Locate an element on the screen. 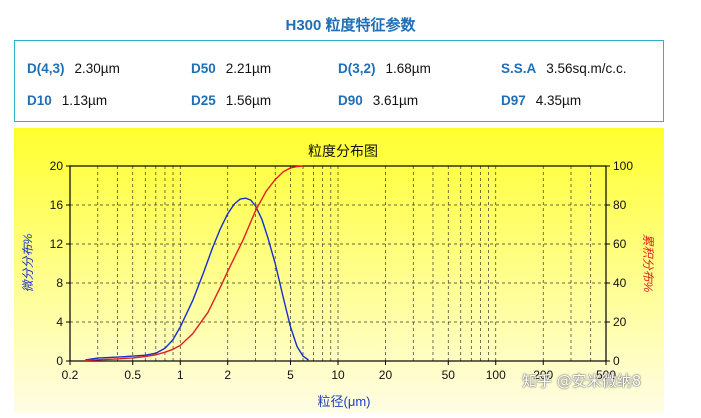  x-tick-label: 100 is located at coordinates (496, 375).